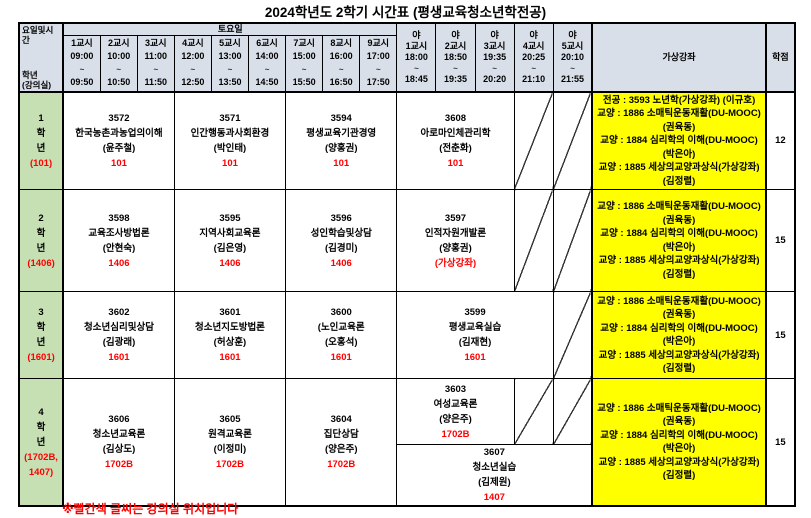  Describe the element at coordinates (41, 163) in the screenshot. I see `grade-room: (101)` at that location.